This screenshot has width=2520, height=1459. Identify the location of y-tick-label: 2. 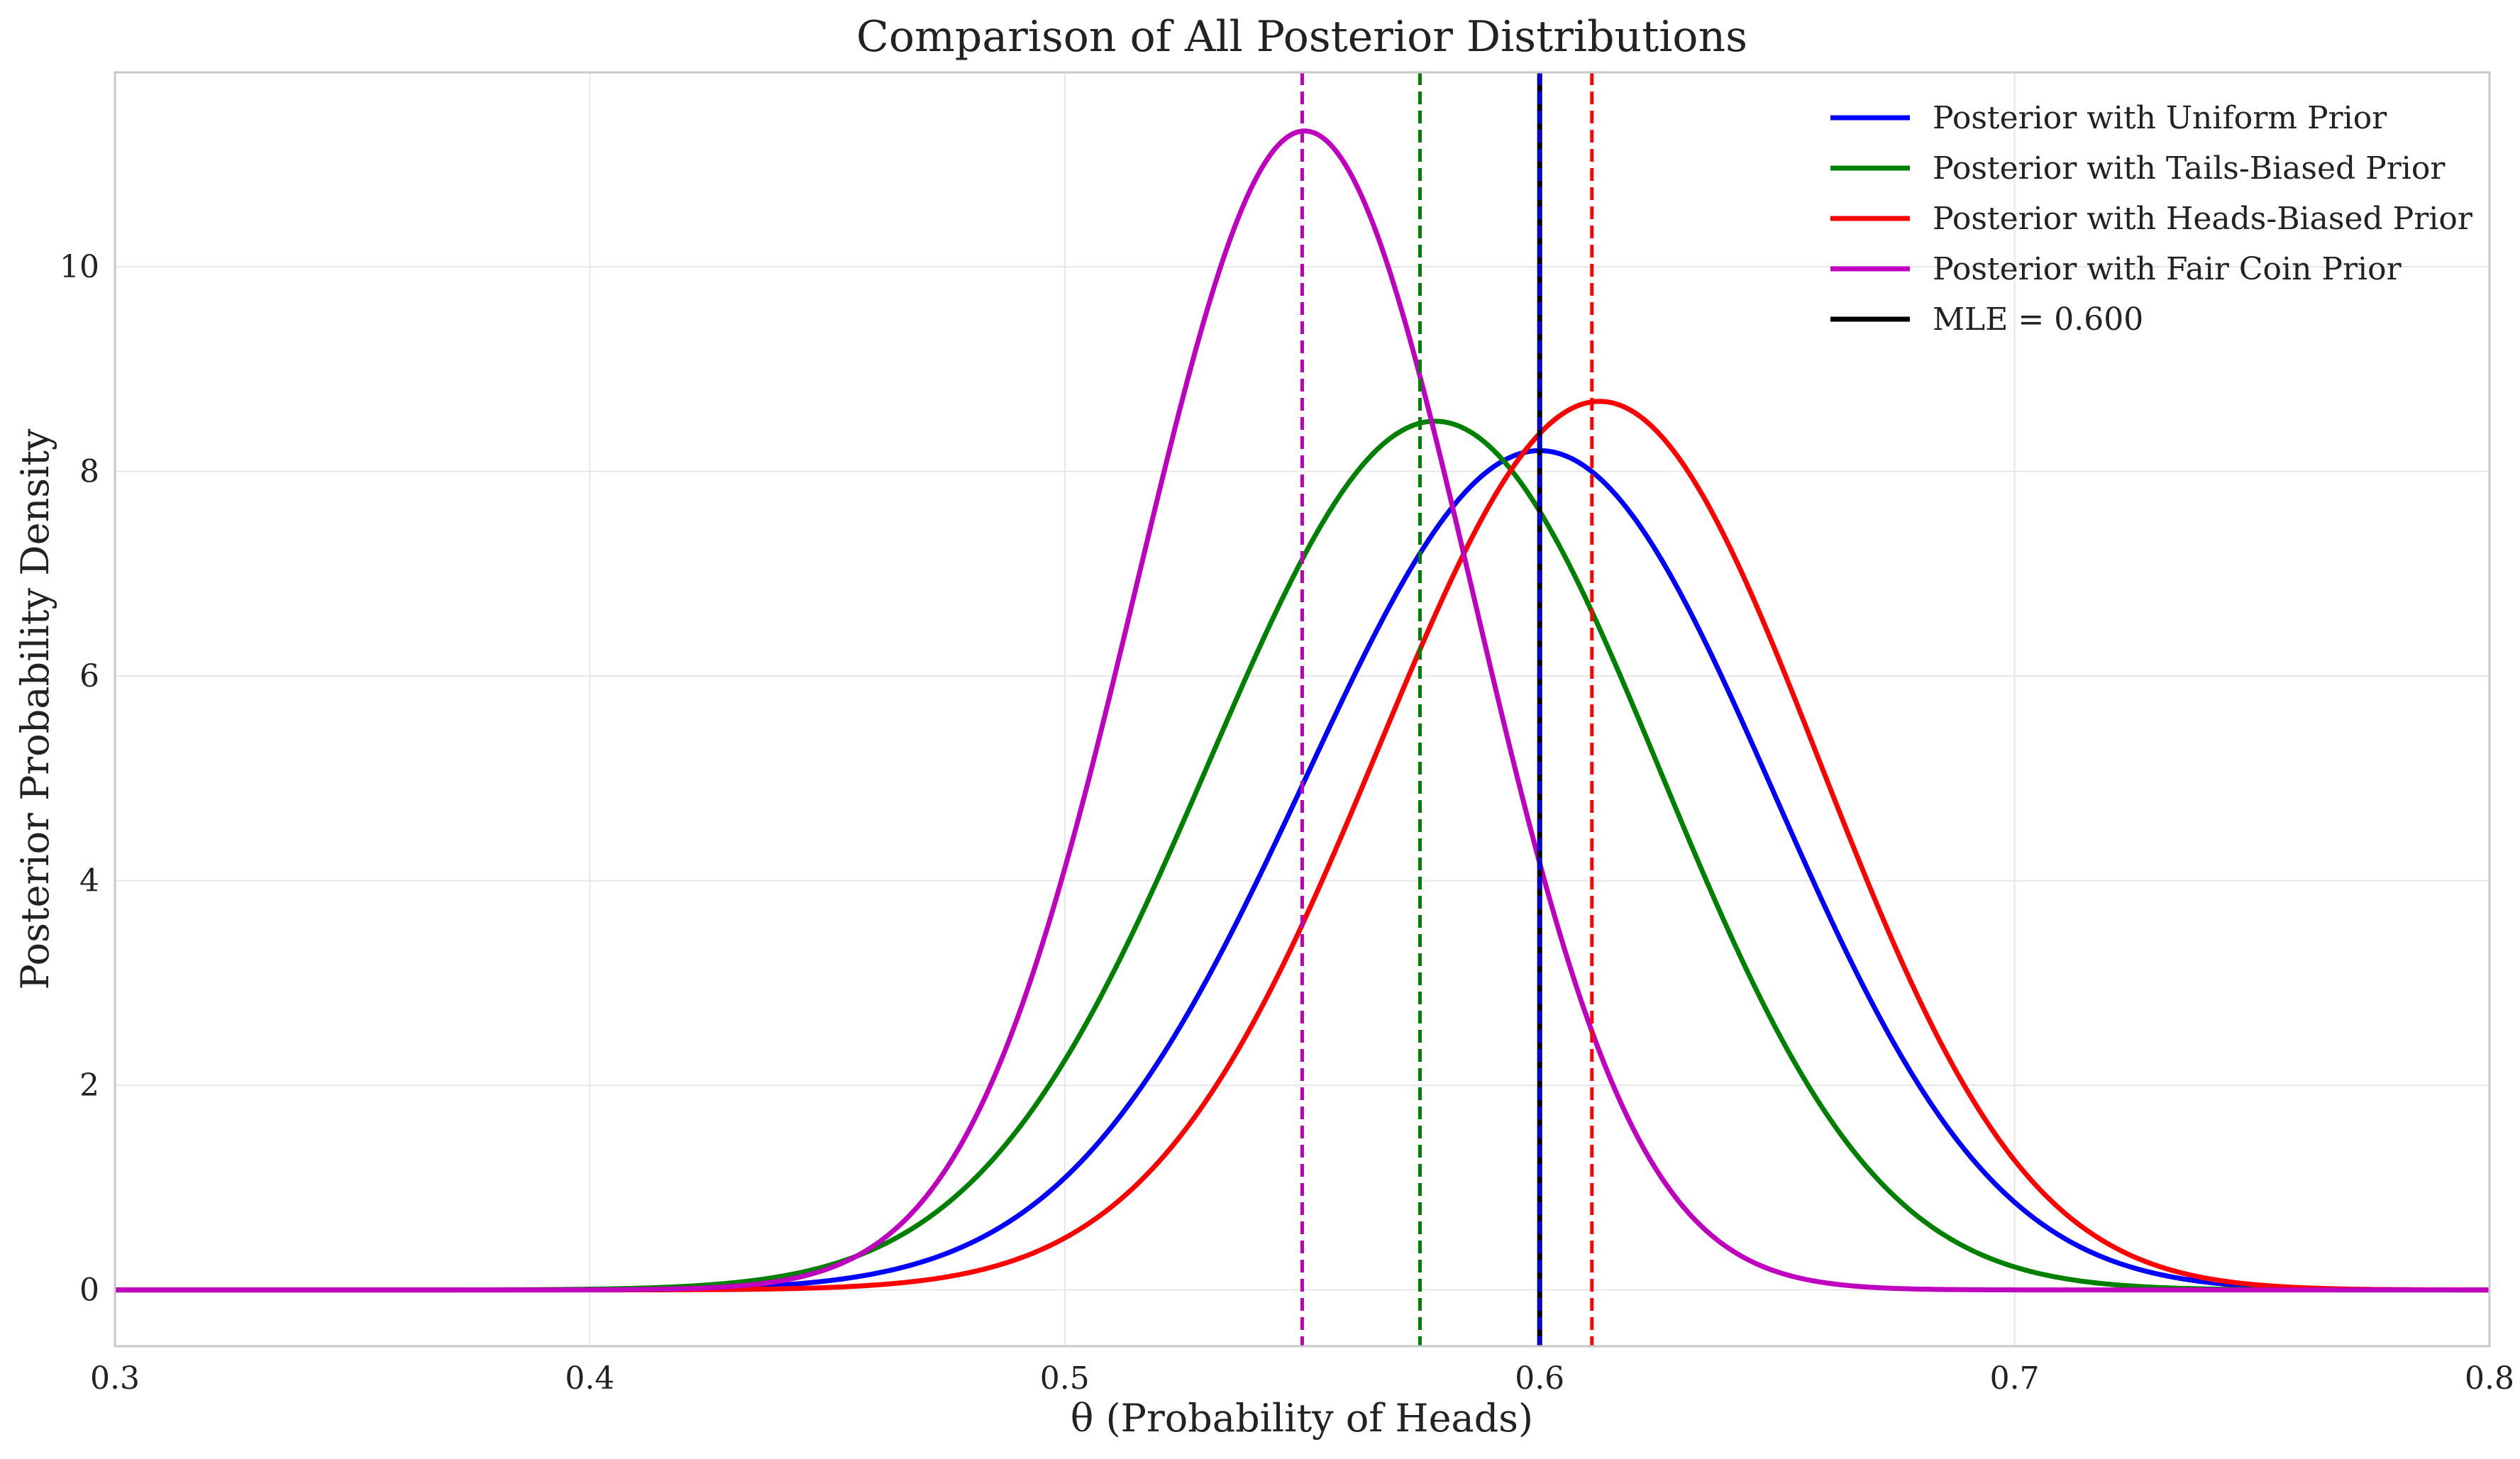
(89, 1085).